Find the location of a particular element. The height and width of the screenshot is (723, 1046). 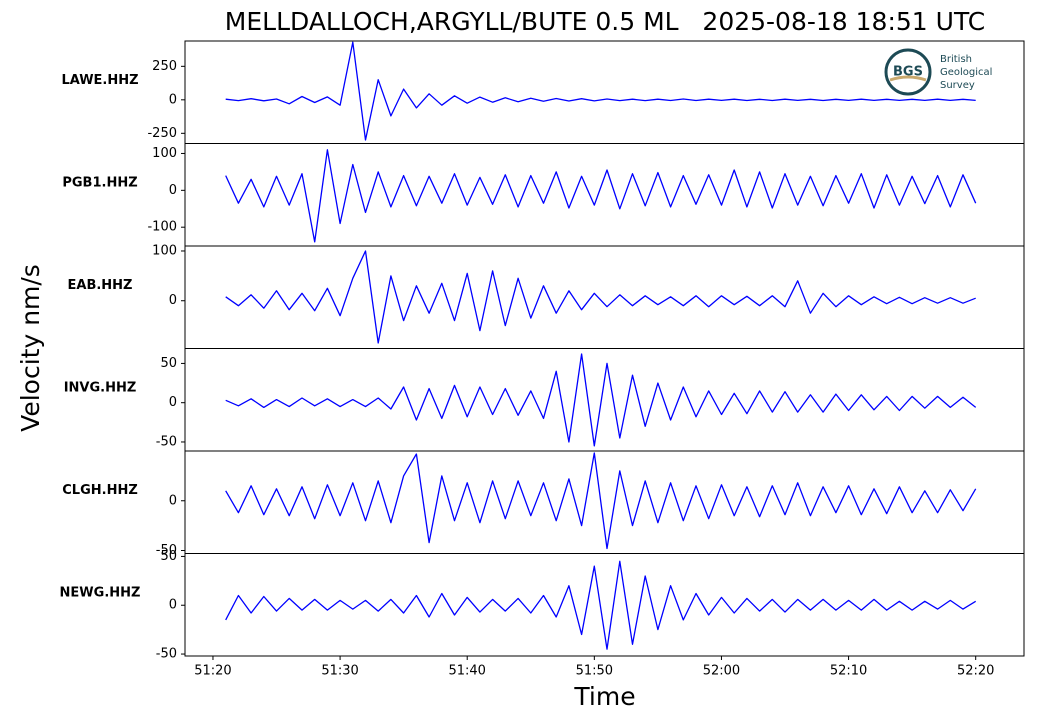

x-tick-label: 52:20 is located at coordinates (975, 671).